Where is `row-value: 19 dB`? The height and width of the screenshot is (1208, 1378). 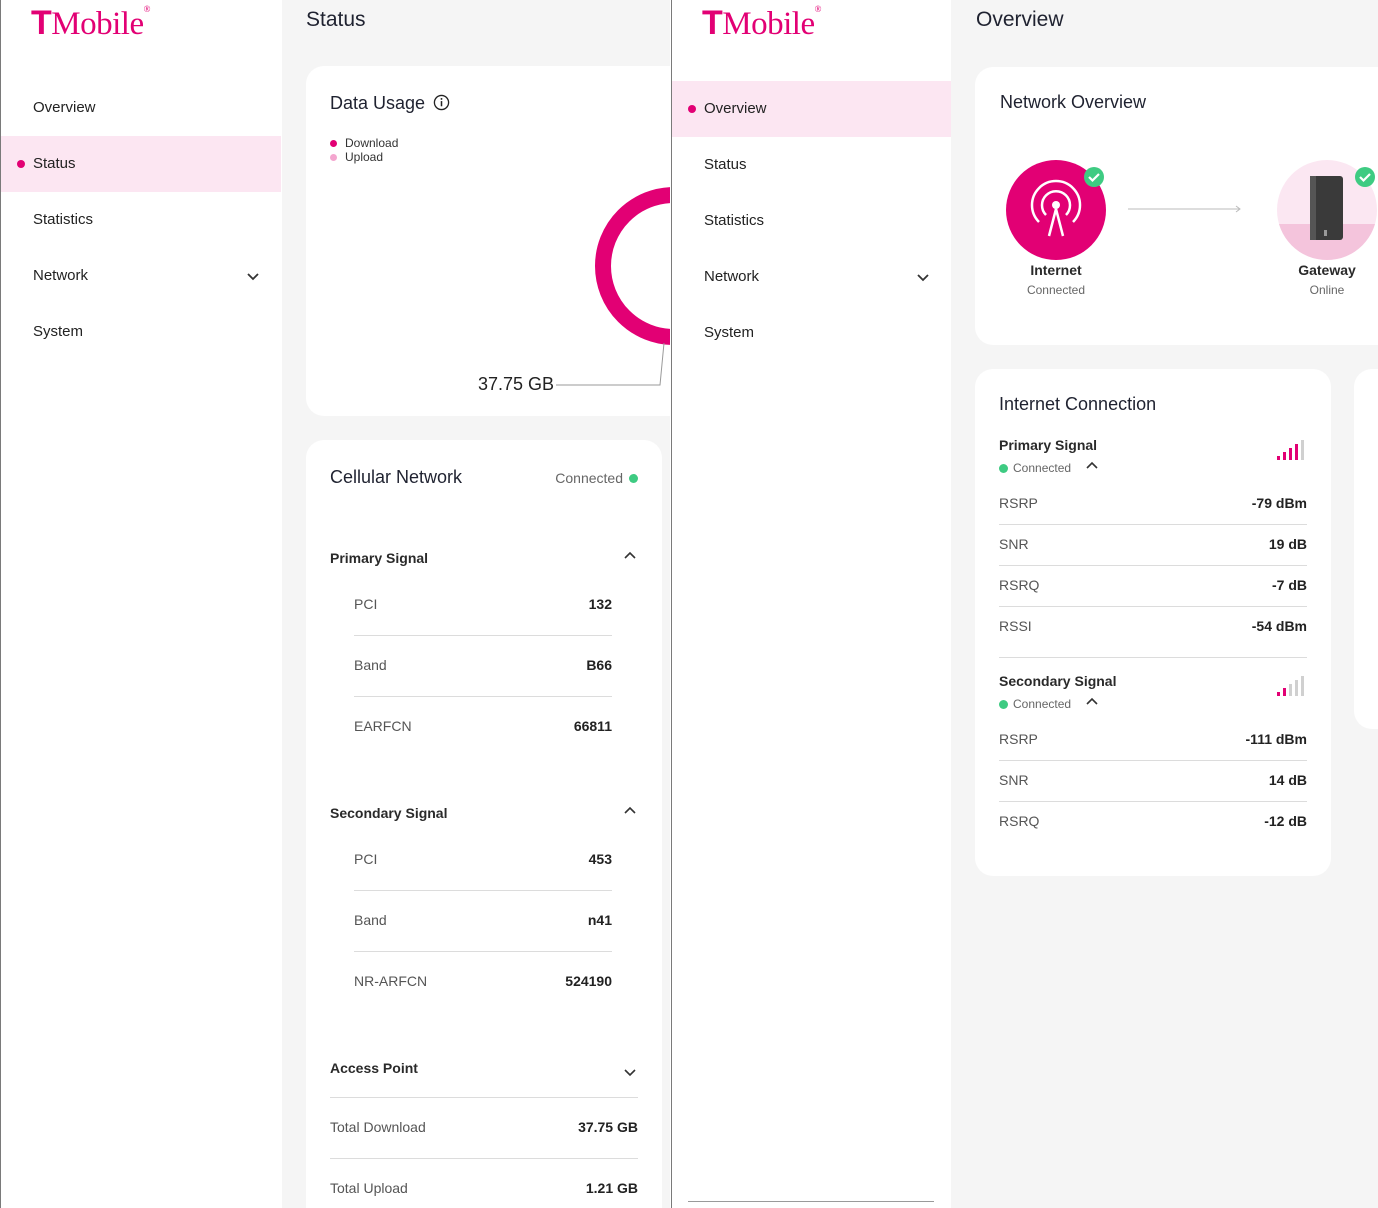 row-value: 19 dB is located at coordinates (1287, 544).